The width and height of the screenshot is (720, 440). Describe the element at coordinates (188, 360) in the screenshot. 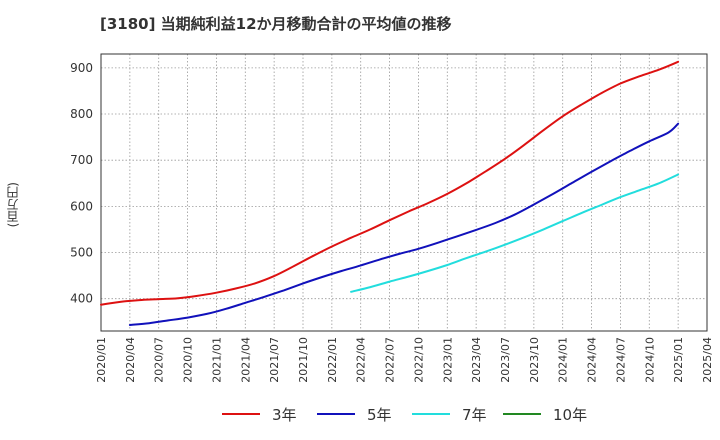

I see `x-tick-label: 2020/10` at that location.